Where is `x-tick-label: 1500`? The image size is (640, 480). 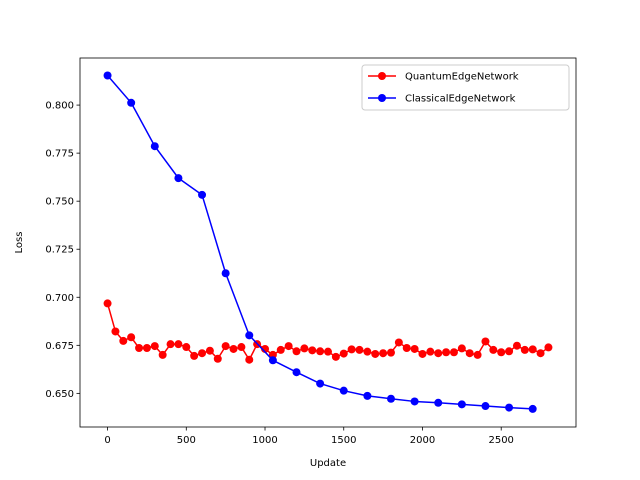 x-tick-label: 1500 is located at coordinates (343, 440).